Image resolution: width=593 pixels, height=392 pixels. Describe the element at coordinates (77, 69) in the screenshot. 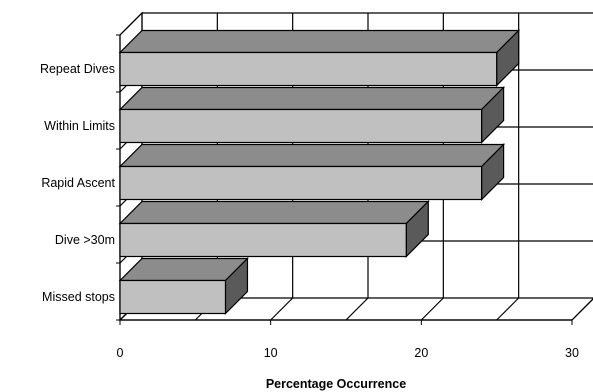

I see `y-category-label: Repeat Dives` at that location.